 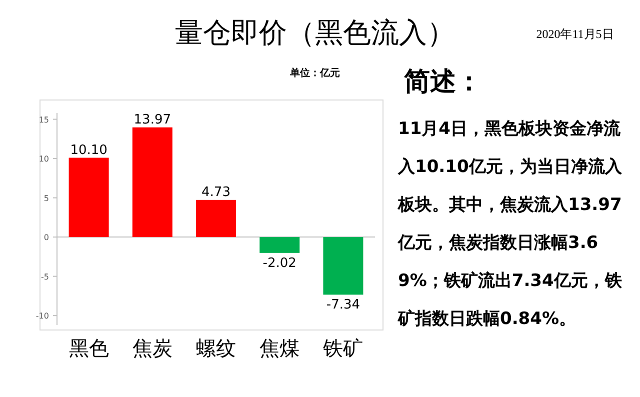 I want to click on x-tick-label: 铁矿, so click(x=343, y=349).